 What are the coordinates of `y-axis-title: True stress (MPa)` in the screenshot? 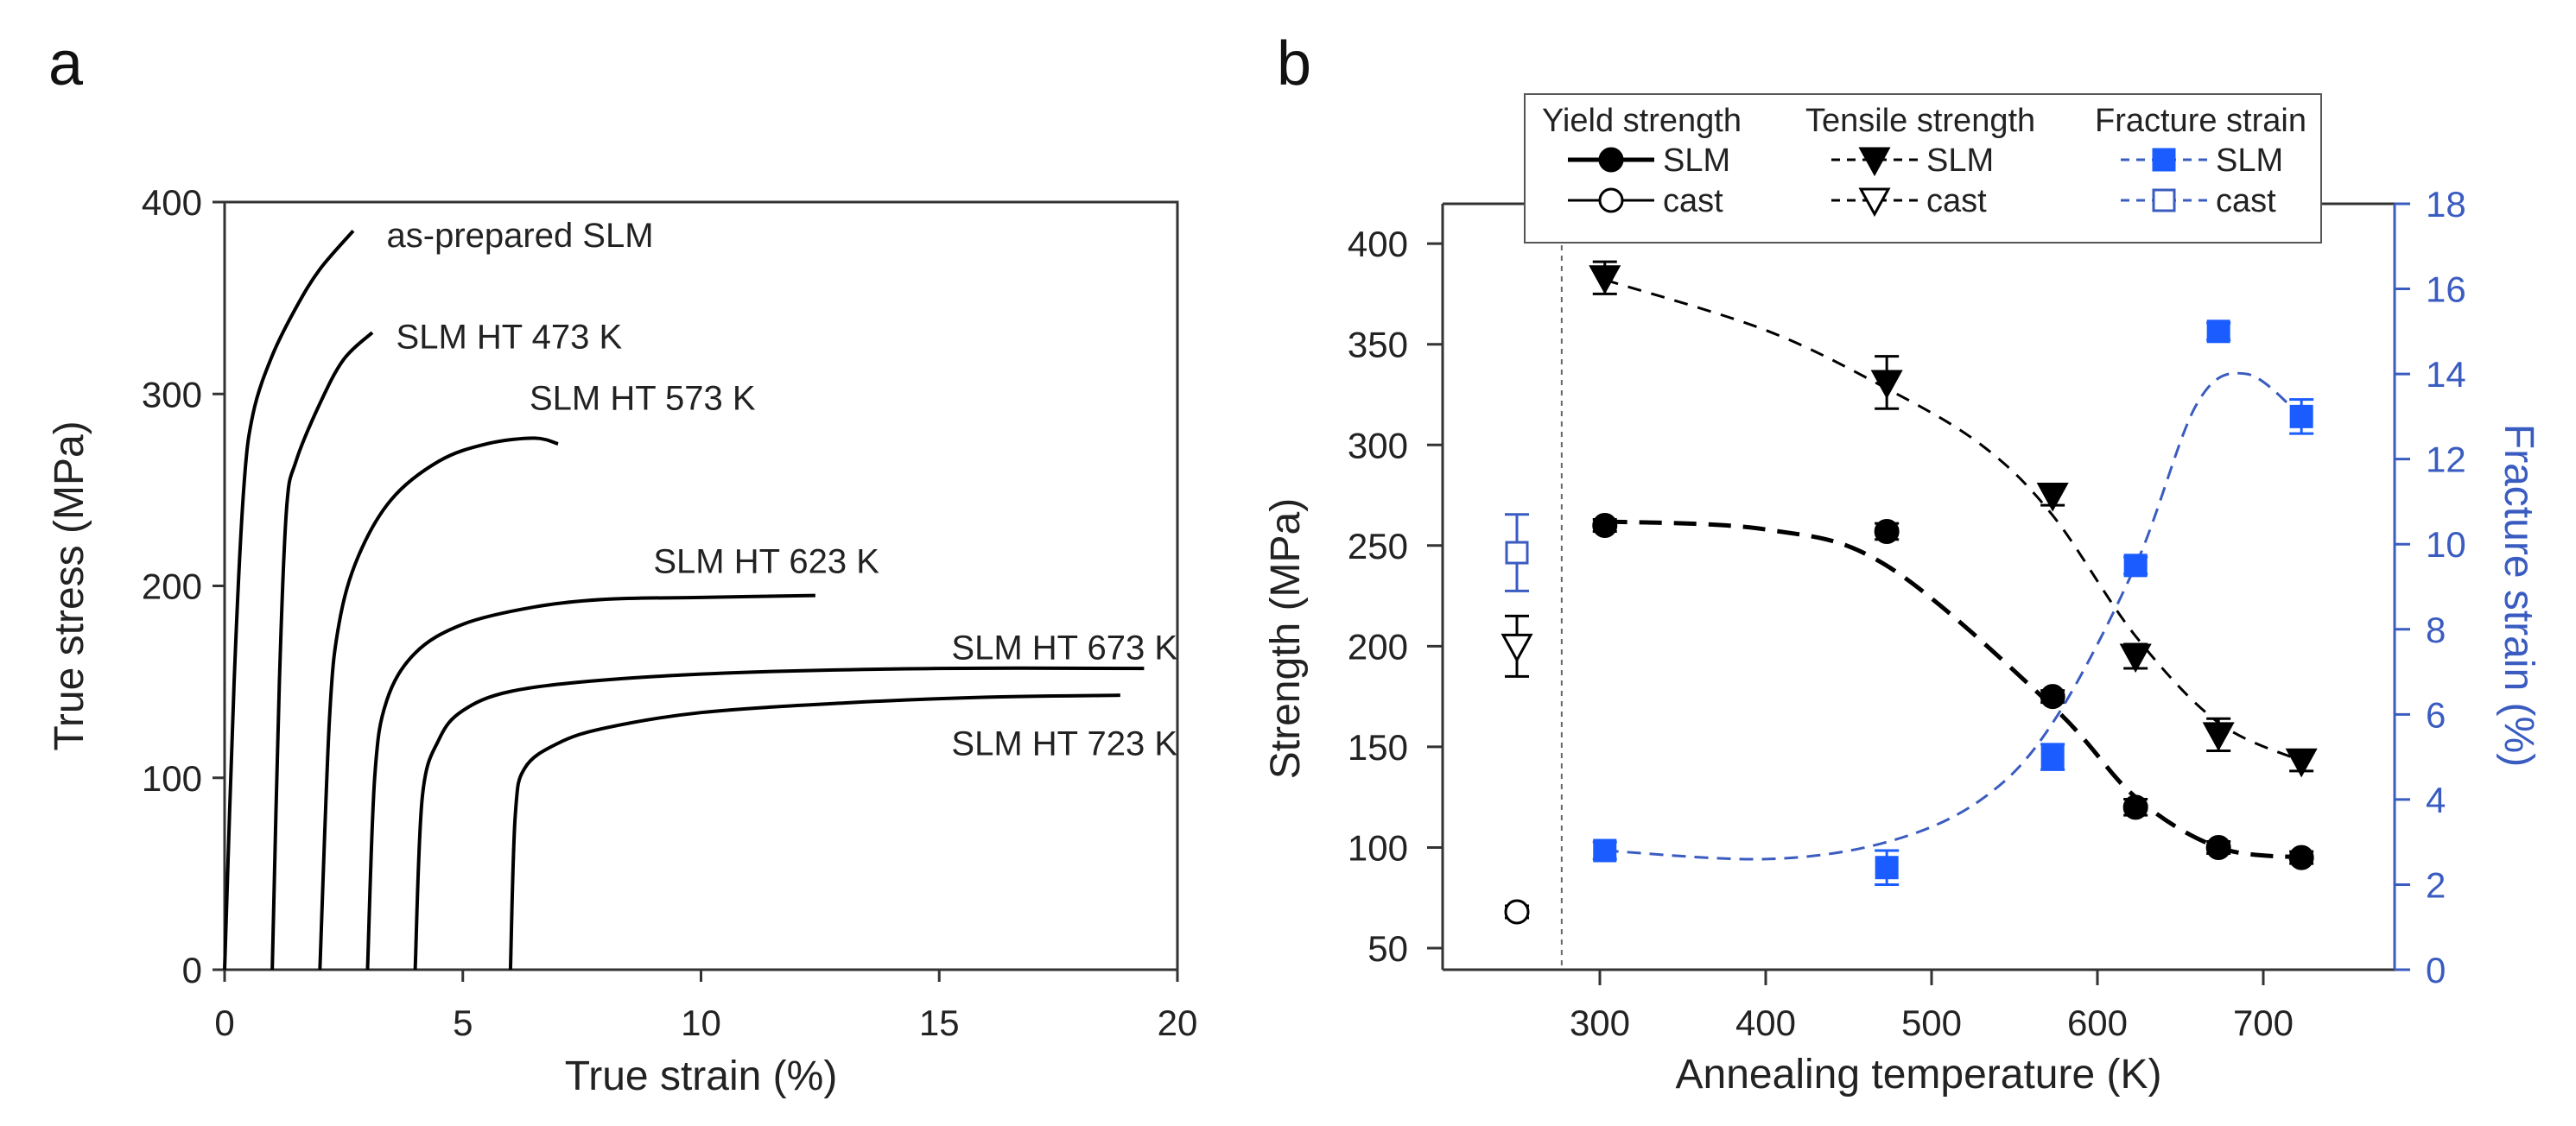 It's located at (69, 585).